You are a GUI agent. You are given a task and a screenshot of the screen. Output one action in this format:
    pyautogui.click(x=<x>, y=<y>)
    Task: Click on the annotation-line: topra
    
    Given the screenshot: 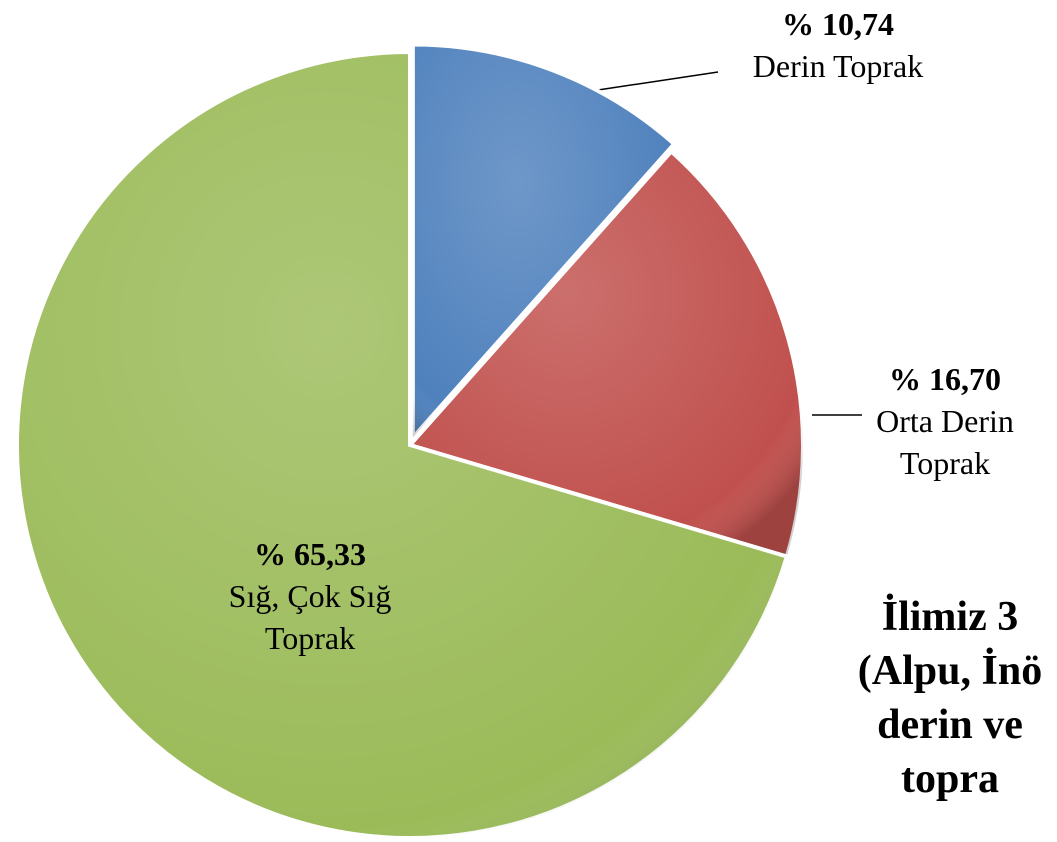 What is the action you would take?
    pyautogui.click(x=950, y=779)
    